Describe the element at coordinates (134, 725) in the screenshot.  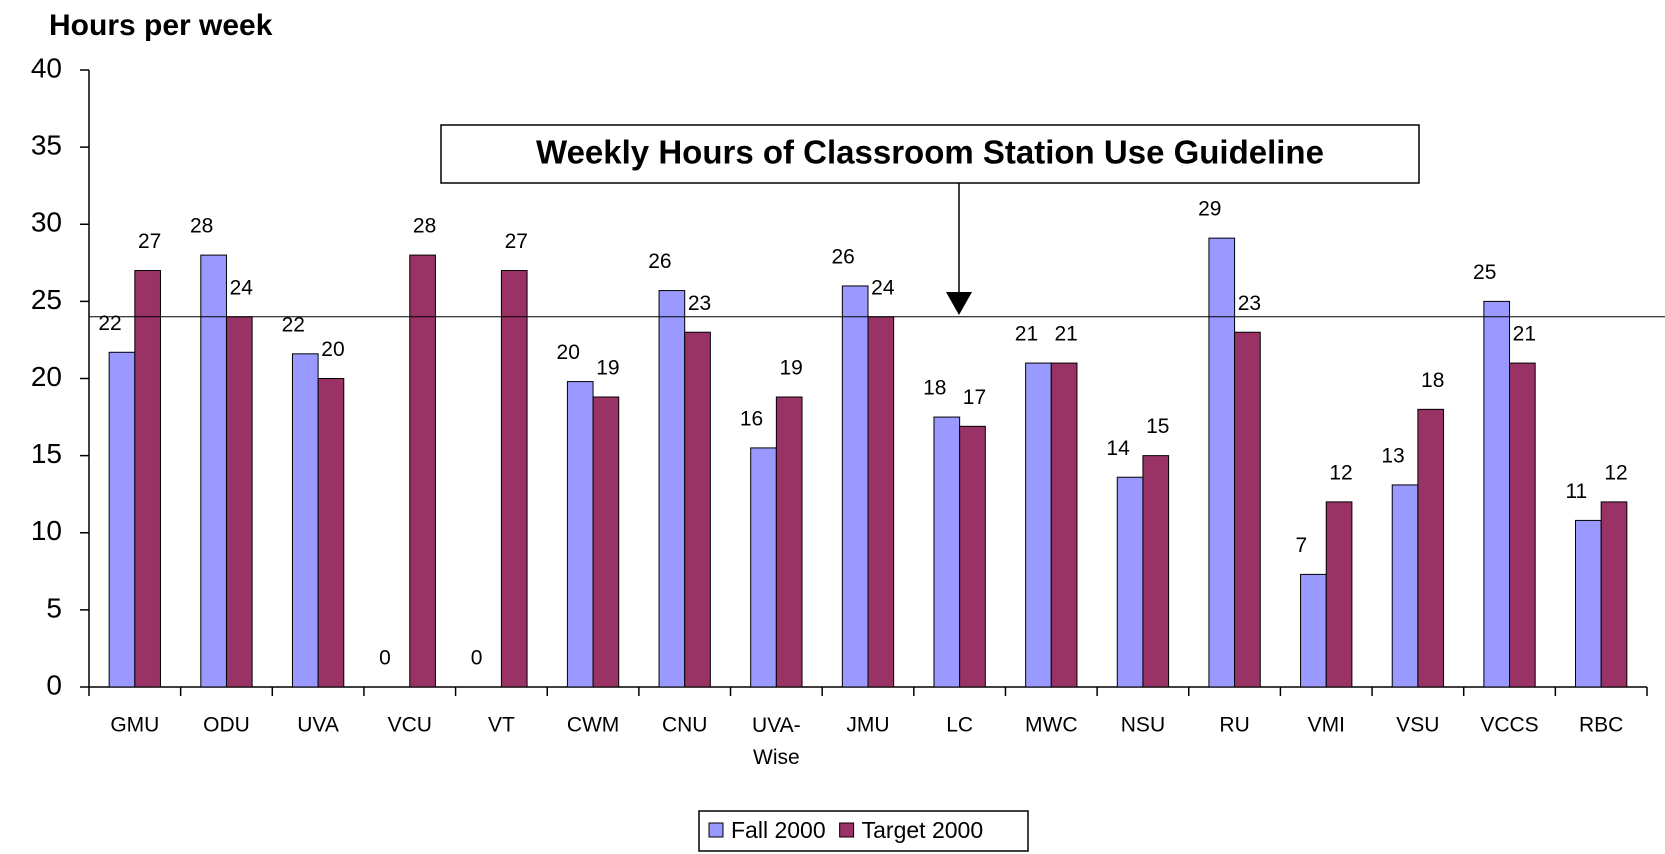
I see `x-tick-label: GMU` at that location.